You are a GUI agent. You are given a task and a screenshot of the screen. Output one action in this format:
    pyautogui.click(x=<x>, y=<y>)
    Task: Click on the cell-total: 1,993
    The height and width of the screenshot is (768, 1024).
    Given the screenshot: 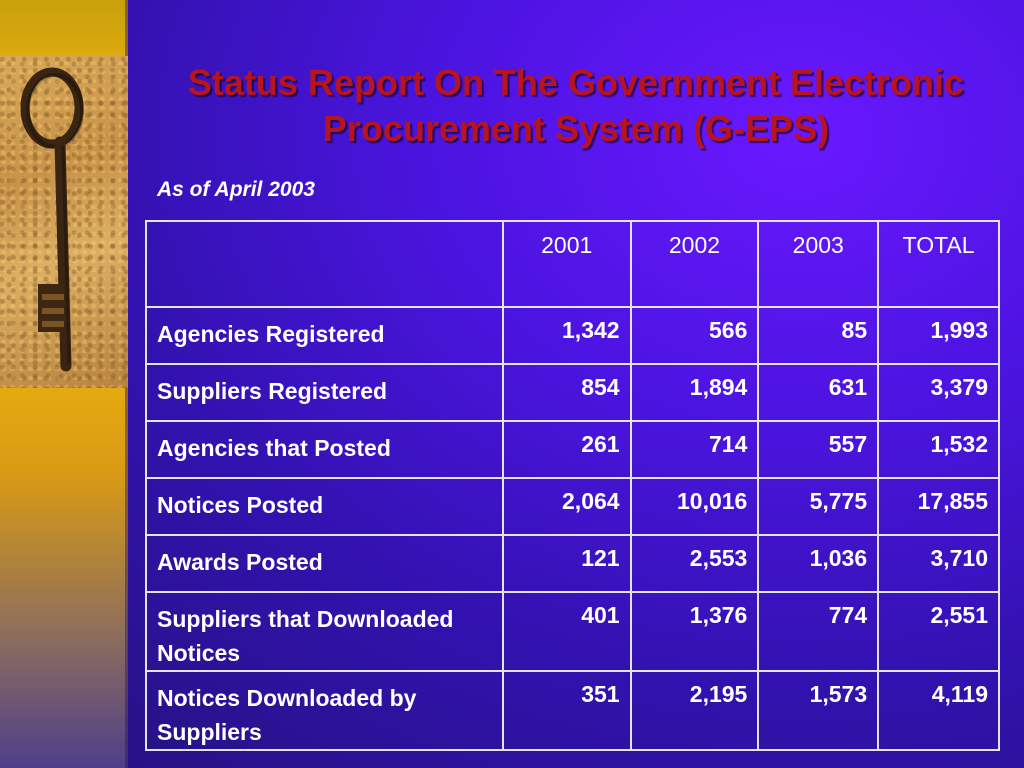 What is the action you would take?
    pyautogui.click(x=938, y=335)
    